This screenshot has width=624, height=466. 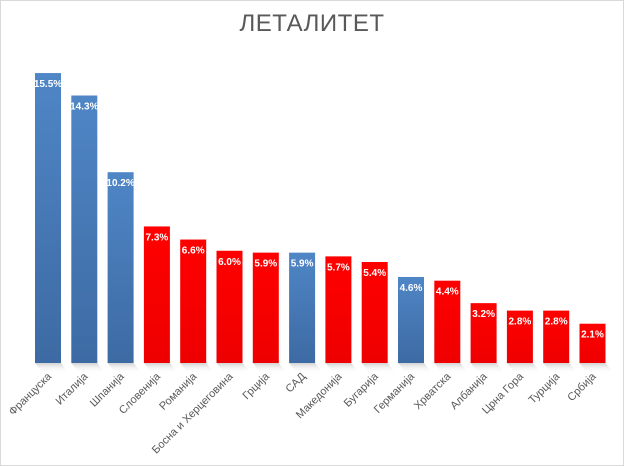 I want to click on value-label-6: 5.9%, so click(x=265, y=264).